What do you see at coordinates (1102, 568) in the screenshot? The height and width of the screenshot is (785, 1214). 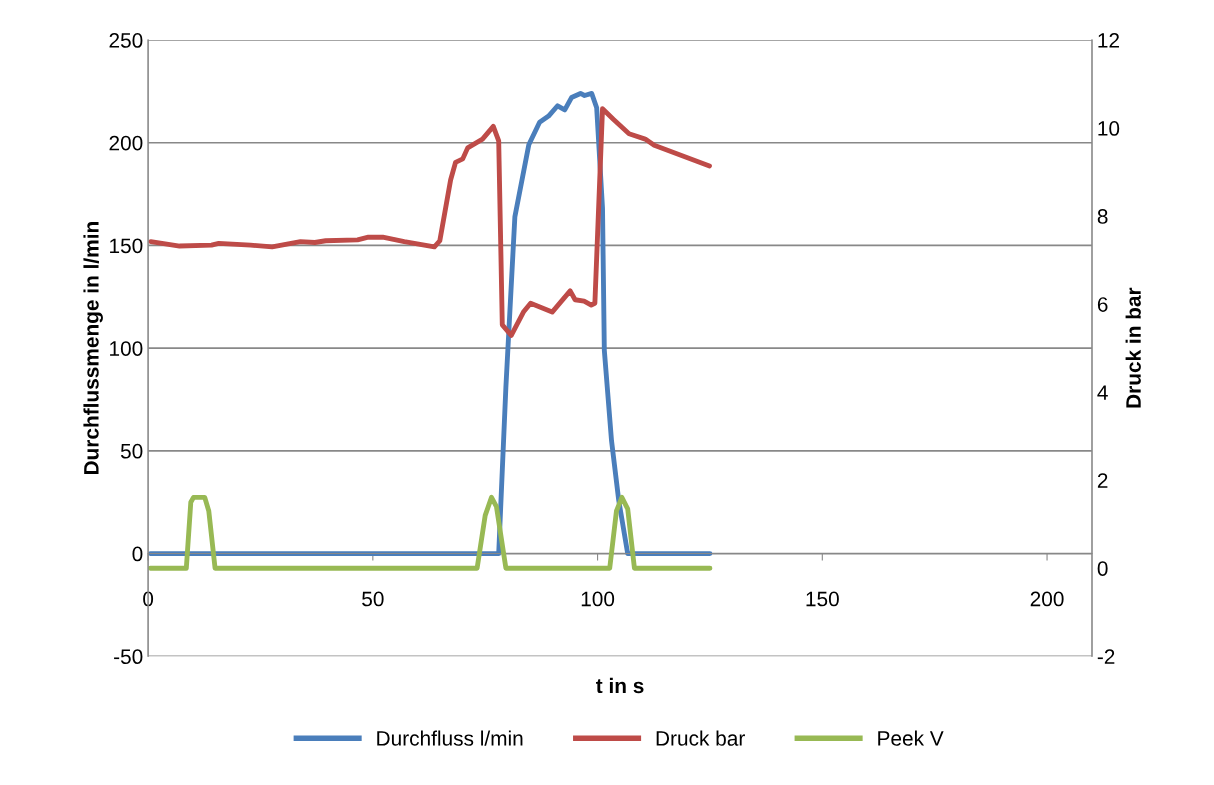 I see `y2-tick-label: 0` at bounding box center [1102, 568].